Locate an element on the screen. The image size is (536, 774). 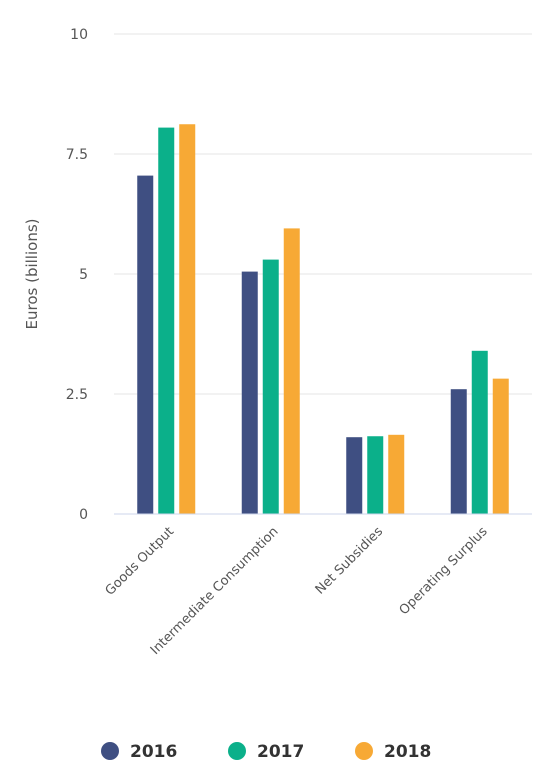
x-category-label: Intermediate Consumption is located at coordinates (215, 591).